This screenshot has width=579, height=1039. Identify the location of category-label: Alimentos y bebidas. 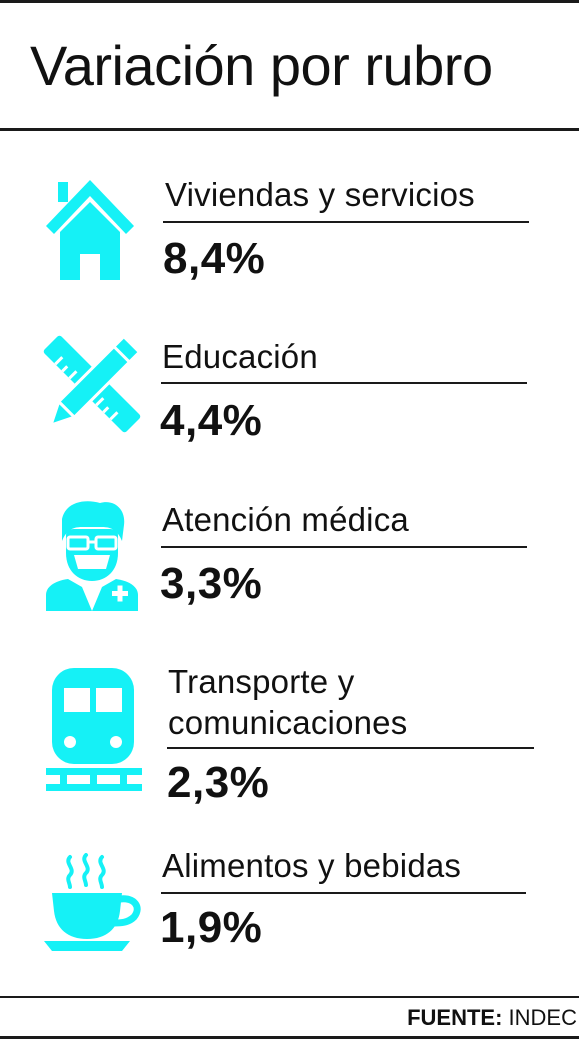
(312, 865).